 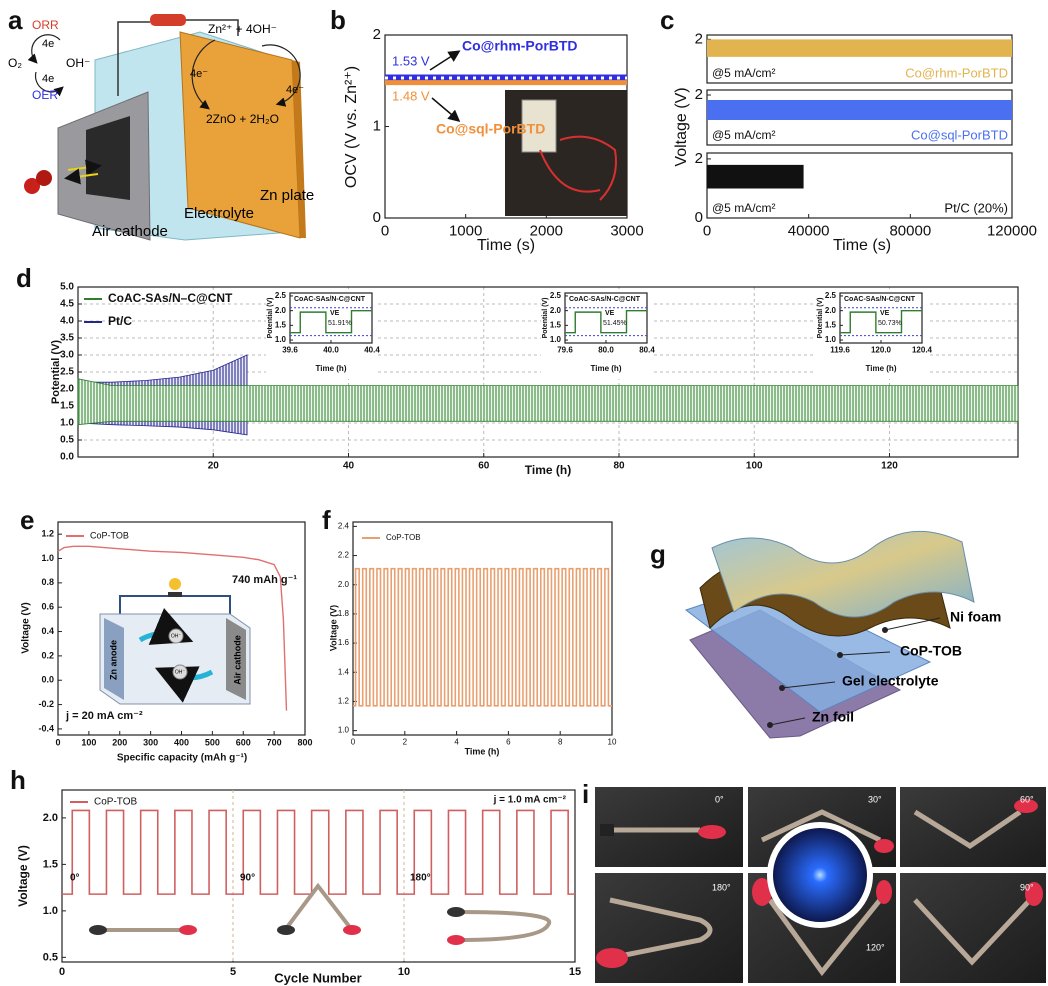 What do you see at coordinates (287, 195) in the screenshot?
I see `label: Zn plate` at bounding box center [287, 195].